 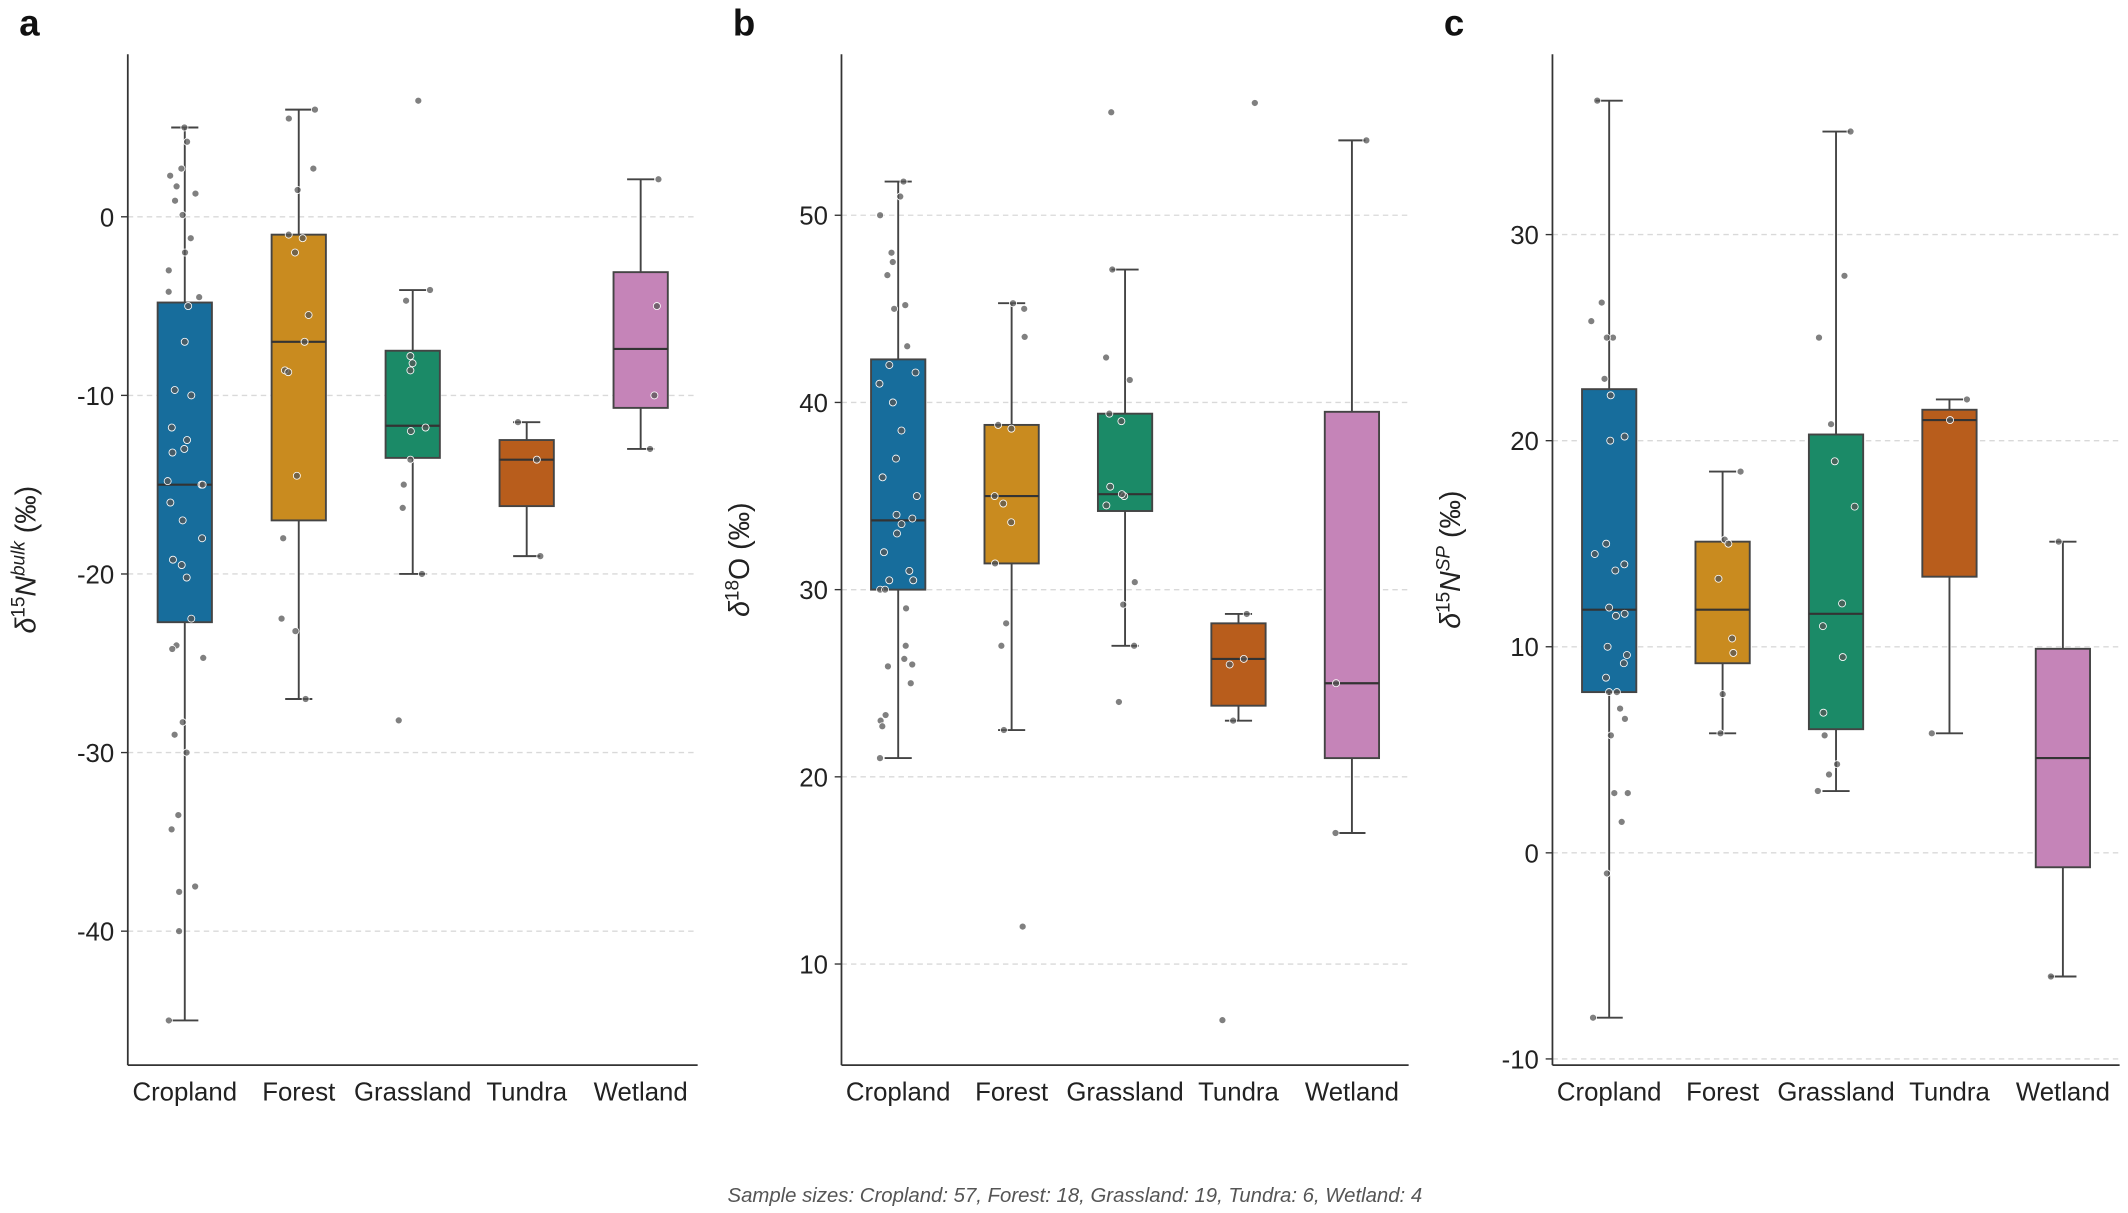 I want to click on x-tick-label: Wetland, so click(x=2063, y=1092).